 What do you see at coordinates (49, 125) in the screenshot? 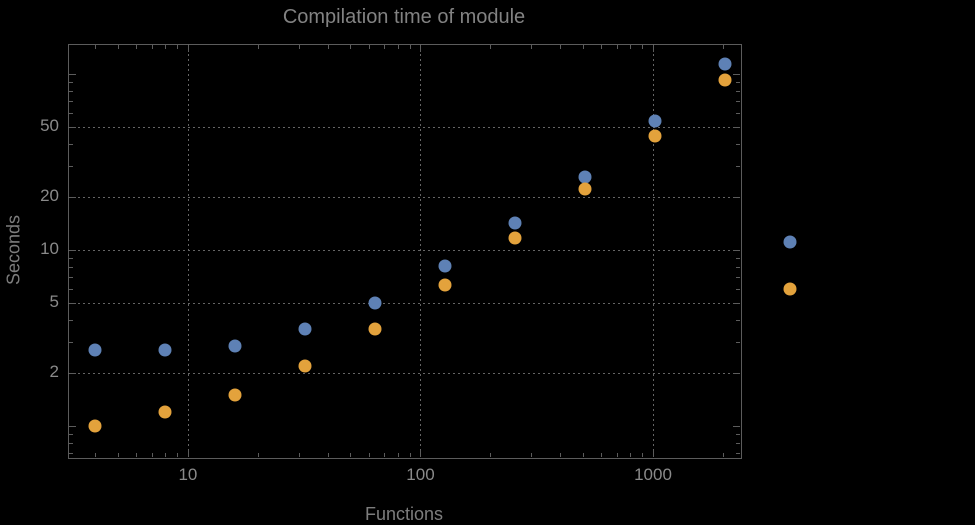
I see `y-tick-label: 50` at bounding box center [49, 125].